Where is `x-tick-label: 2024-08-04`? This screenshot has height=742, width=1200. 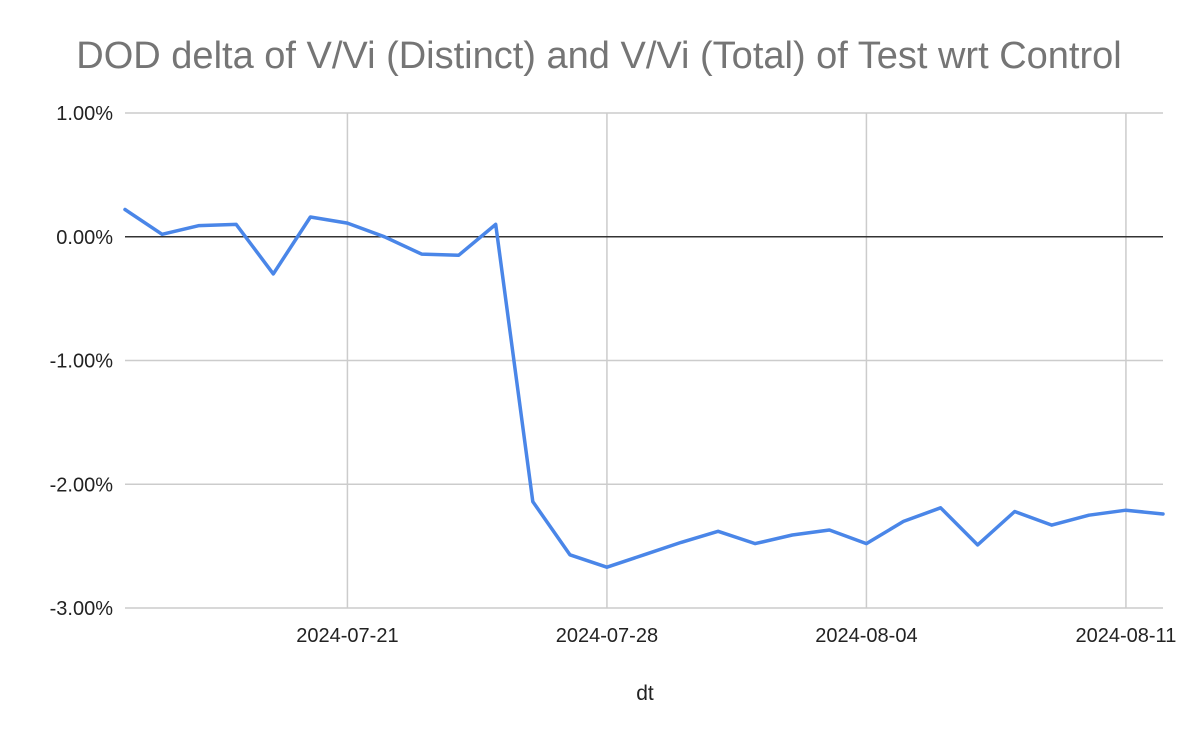
x-tick-label: 2024-08-04 is located at coordinates (866, 636).